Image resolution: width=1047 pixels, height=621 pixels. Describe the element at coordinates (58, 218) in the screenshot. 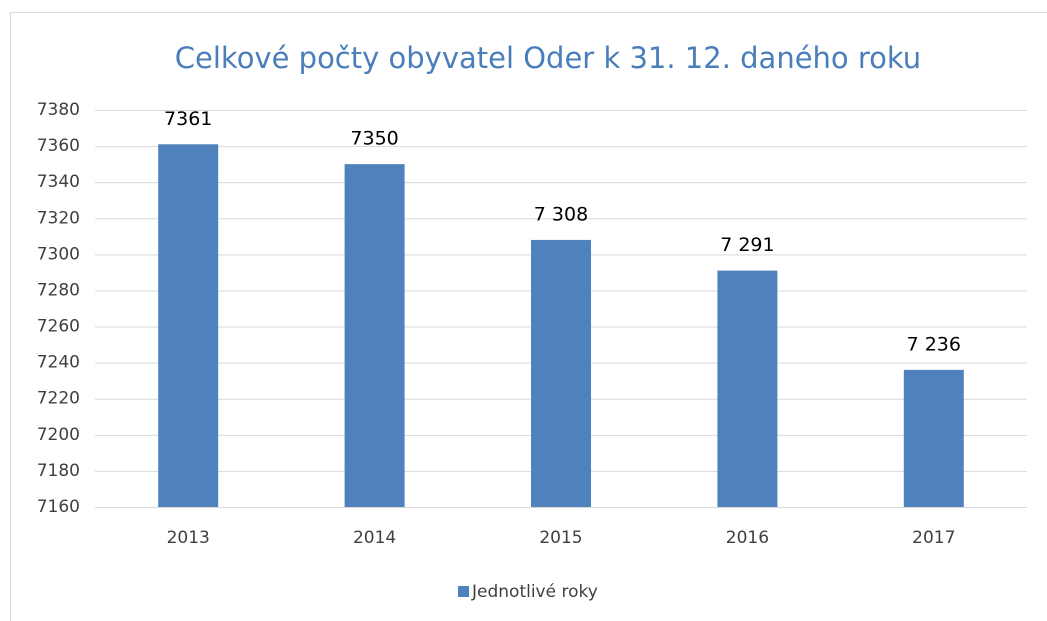

I see `y-tick-label: 7320` at that location.